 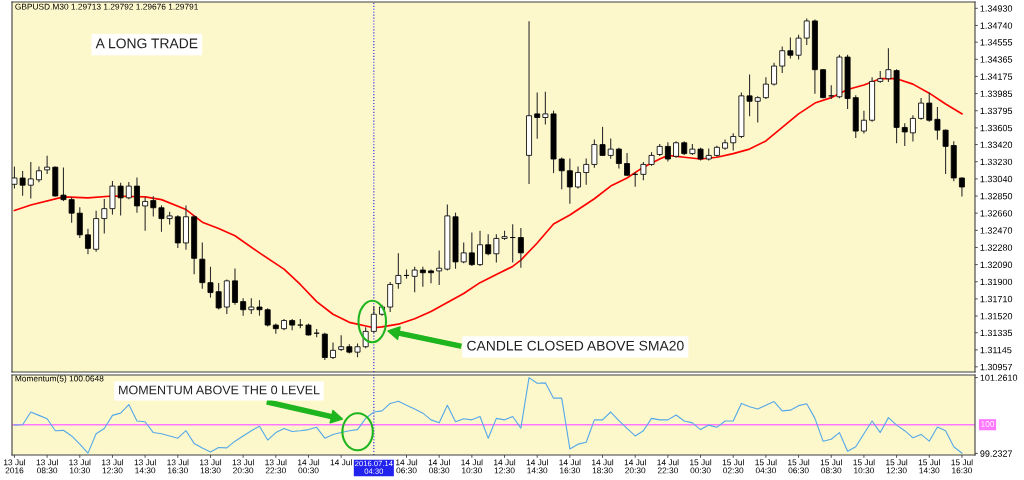 What do you see at coordinates (211, 466) in the screenshot?
I see `x-tick-label: 13 Jul 18:30` at bounding box center [211, 466].